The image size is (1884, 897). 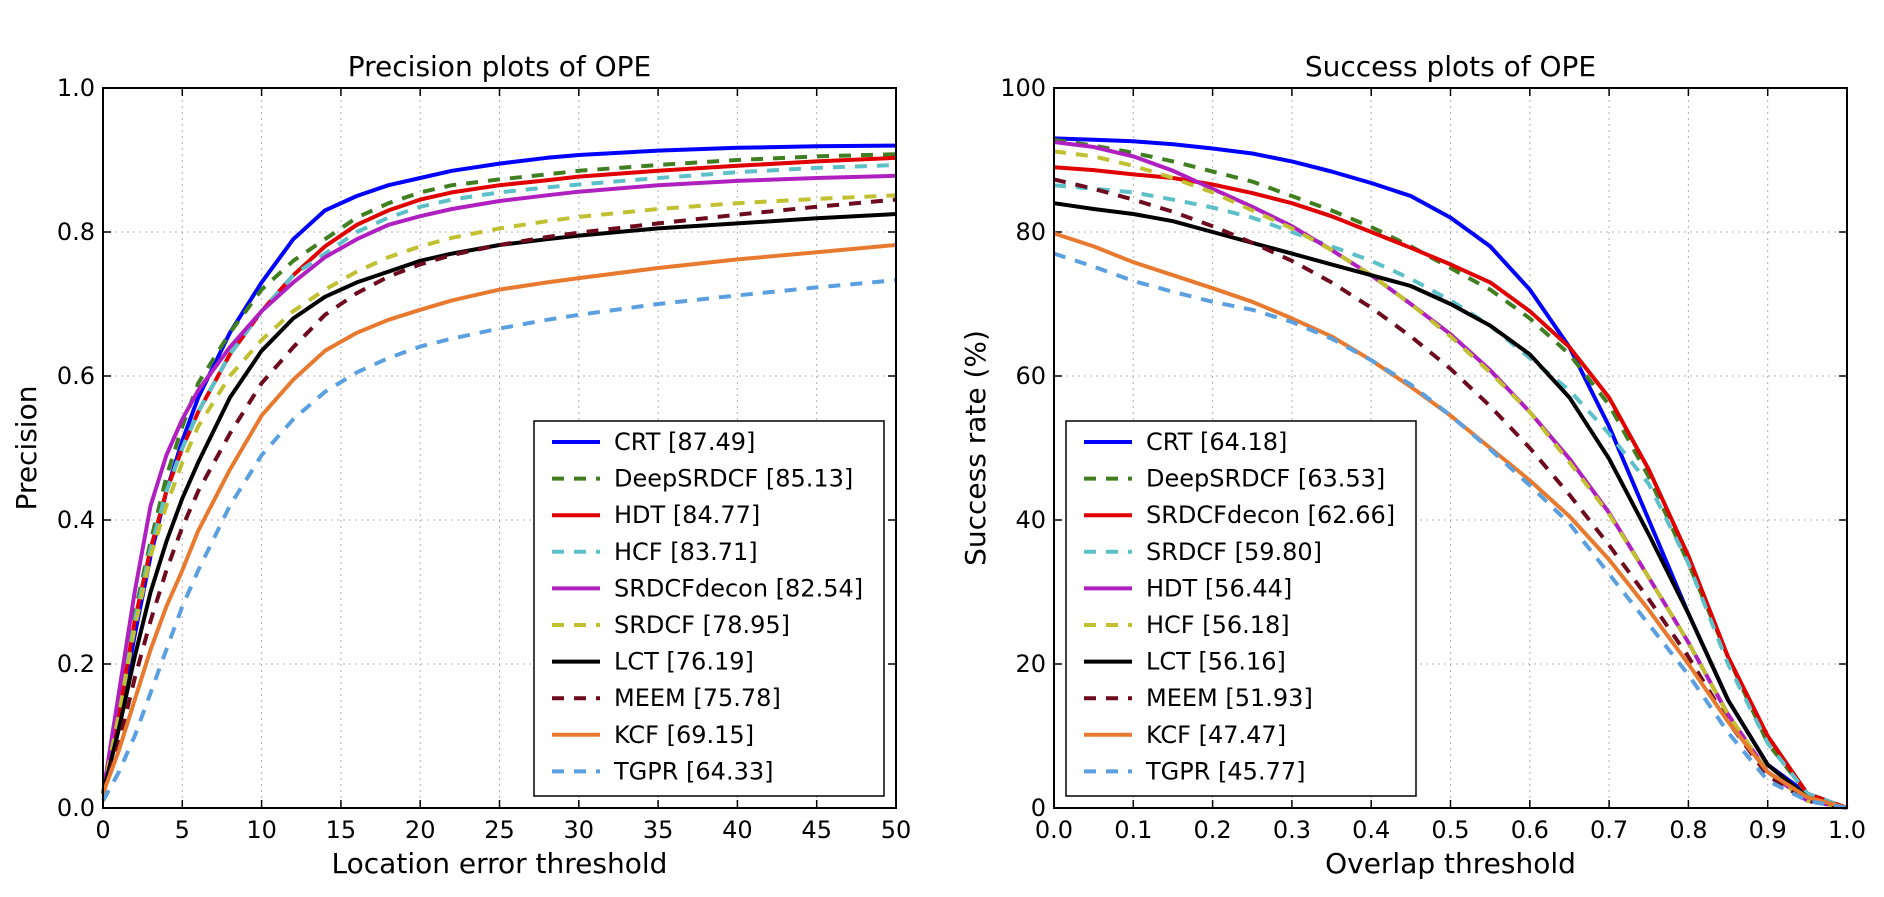 I want to click on y-tick-label: 20, so click(x=1030, y=664).